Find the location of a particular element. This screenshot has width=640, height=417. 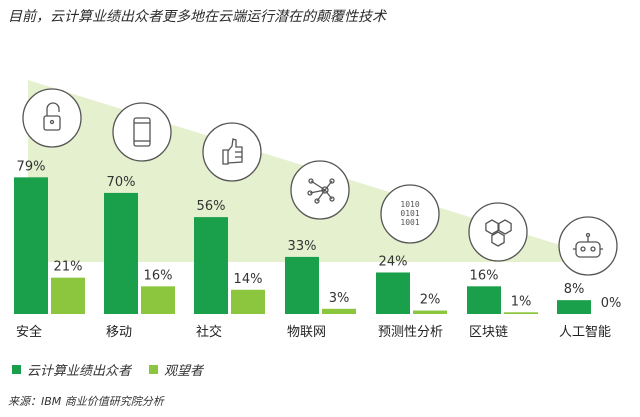

category-label-0: 安全 is located at coordinates (29, 332).